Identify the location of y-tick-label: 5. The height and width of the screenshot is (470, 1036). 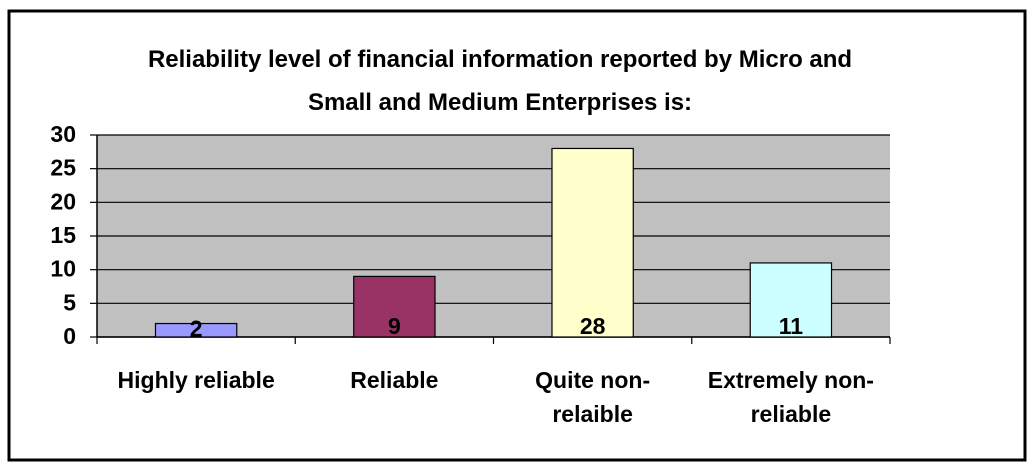
(69, 302).